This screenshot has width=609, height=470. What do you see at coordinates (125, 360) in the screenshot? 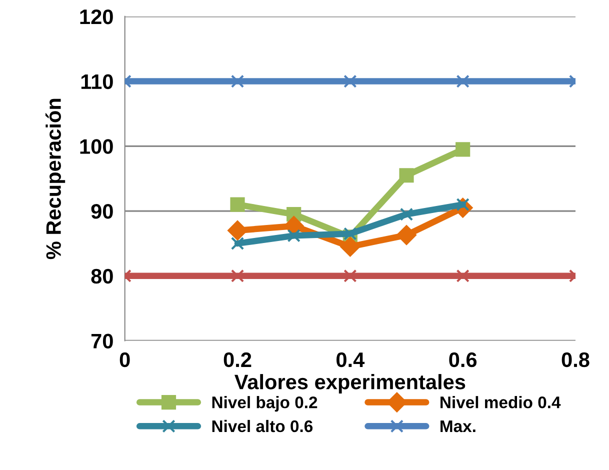
I see `x-tick-label: 0` at bounding box center [125, 360].